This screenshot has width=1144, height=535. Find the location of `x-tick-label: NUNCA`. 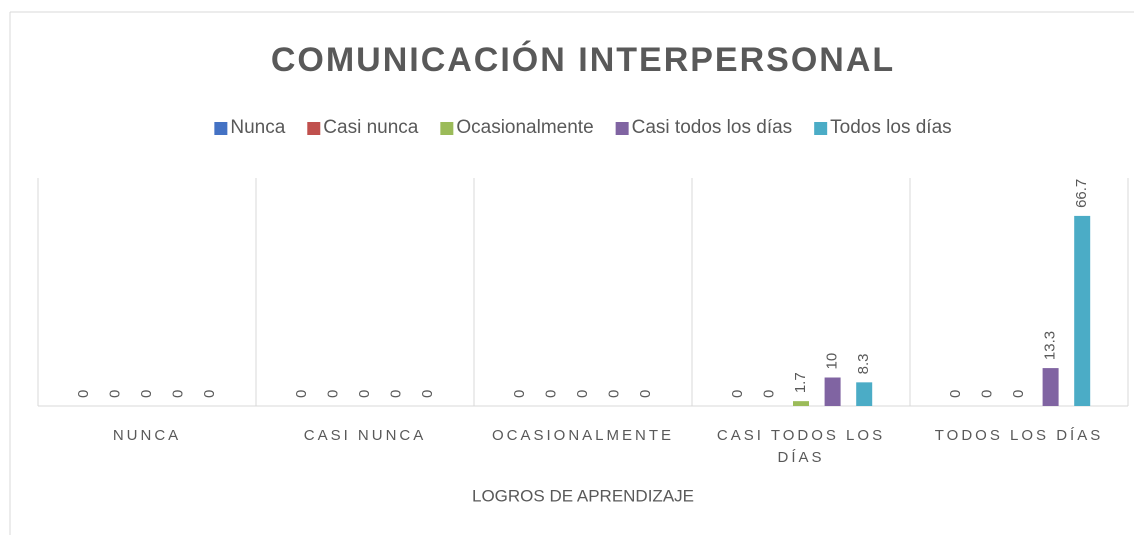

x-tick-label: NUNCA is located at coordinates (147, 435).